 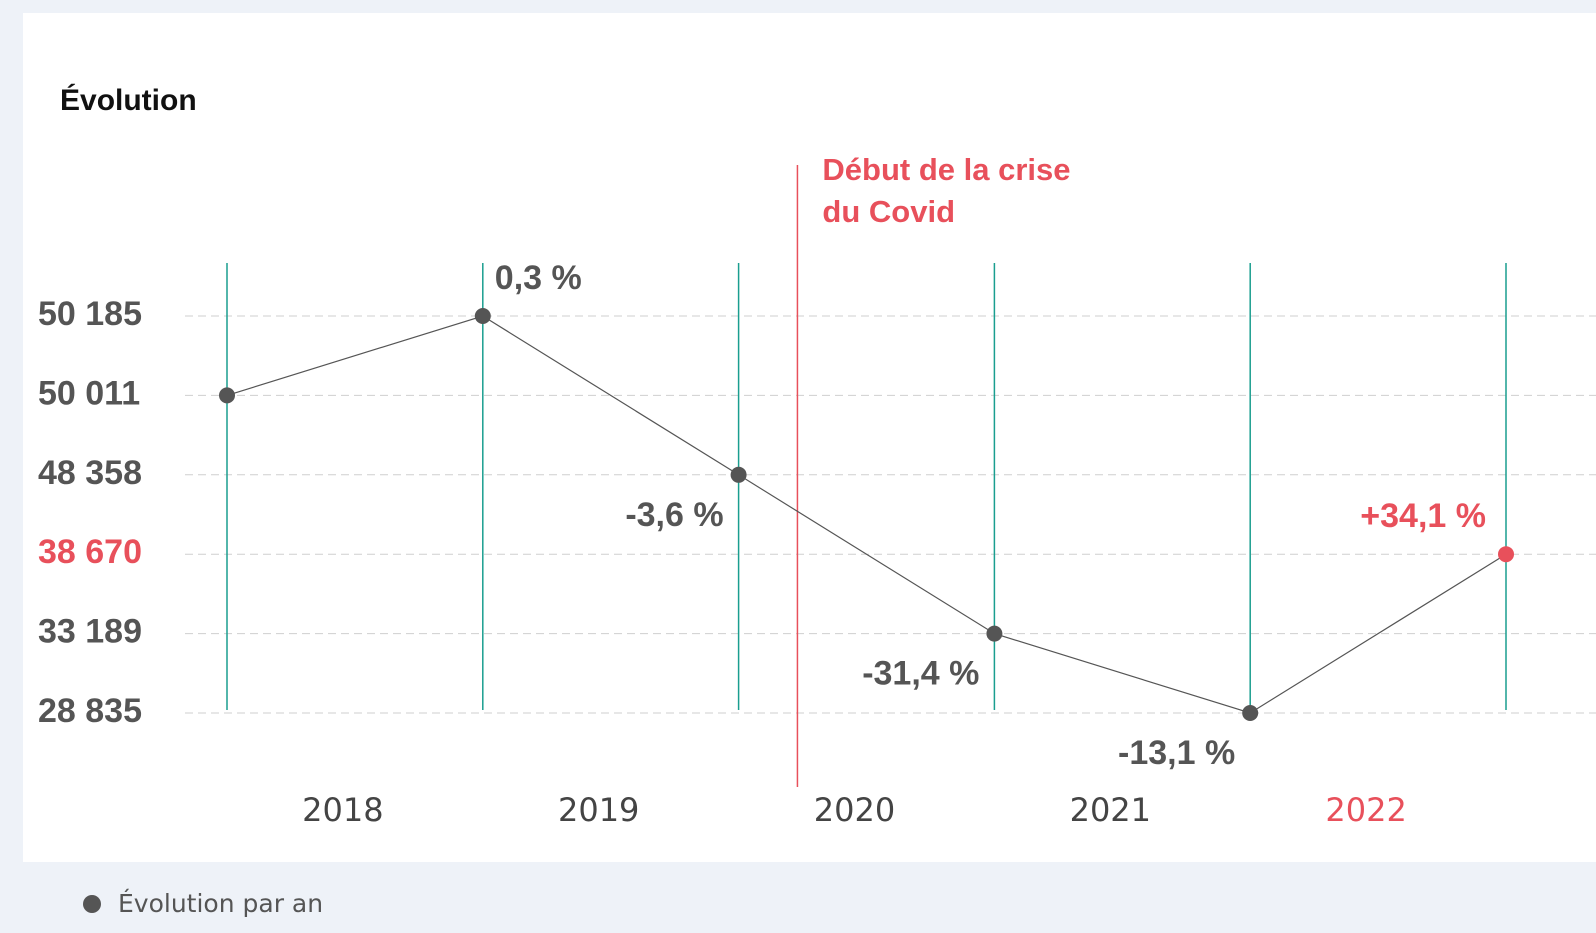 What do you see at coordinates (220, 903) in the screenshot?
I see `legend-label: Évolution par an` at bounding box center [220, 903].